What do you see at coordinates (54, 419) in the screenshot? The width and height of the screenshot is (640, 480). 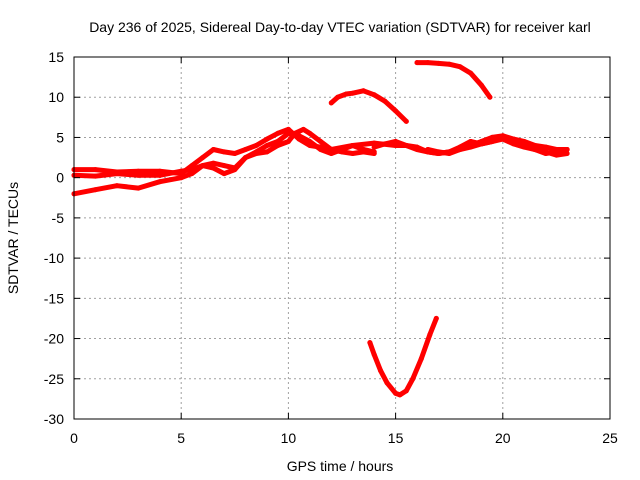 I see `y-tick-label: -30` at bounding box center [54, 419].